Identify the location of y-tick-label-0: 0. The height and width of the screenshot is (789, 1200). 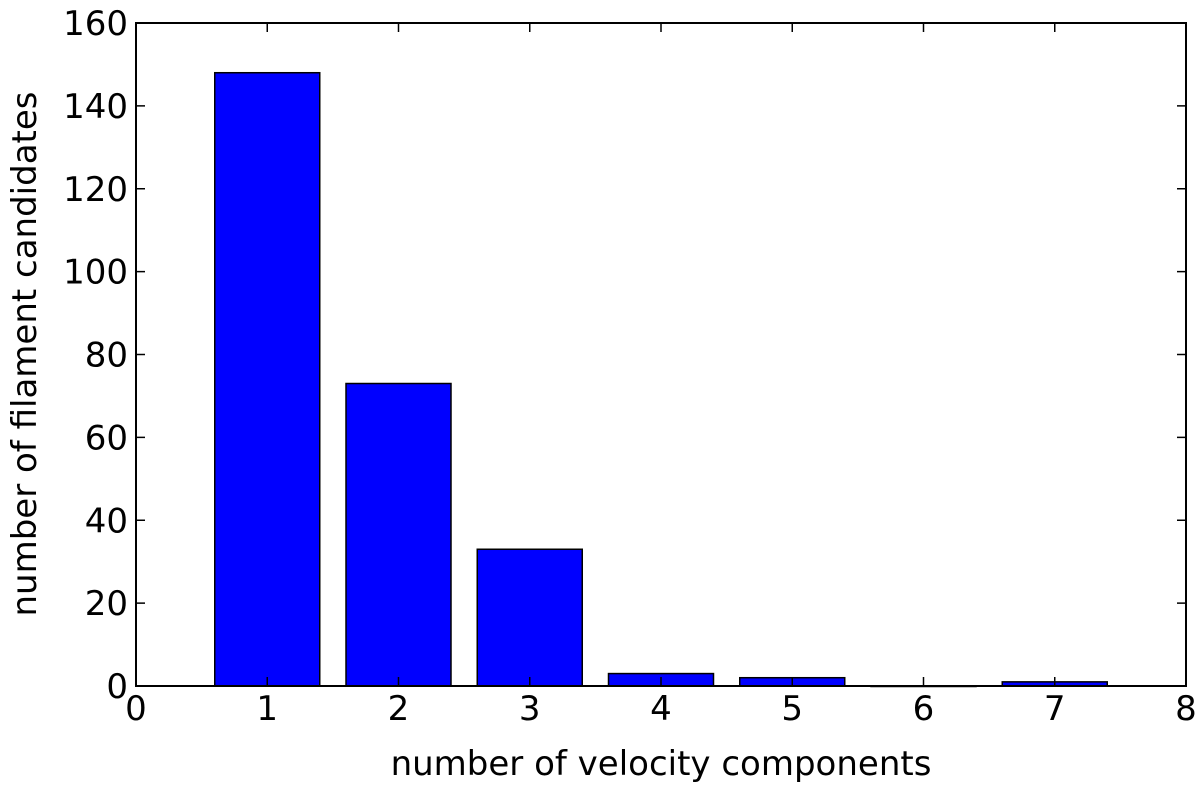
(117, 687).